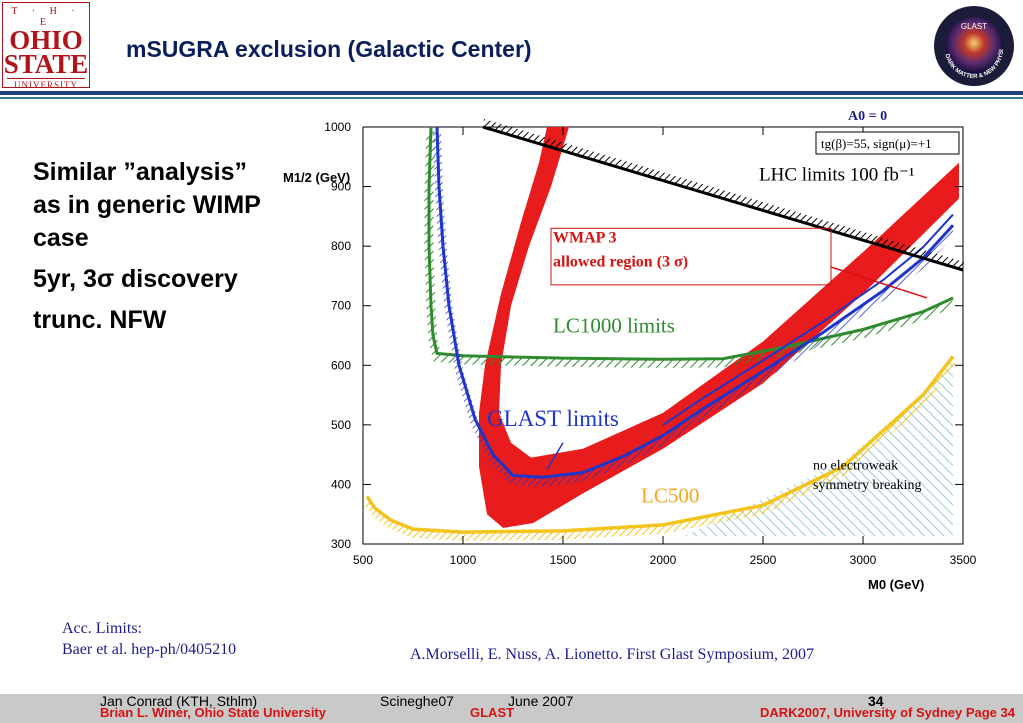 This screenshot has width=1023, height=723. I want to click on annotation-wmap-region: allowed region (3 σ), so click(620, 261).